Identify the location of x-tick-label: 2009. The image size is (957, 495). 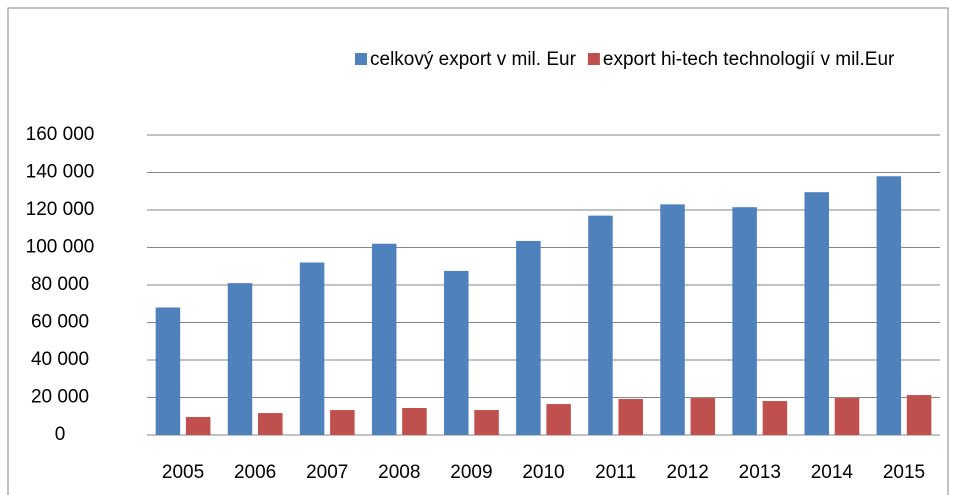
(471, 472).